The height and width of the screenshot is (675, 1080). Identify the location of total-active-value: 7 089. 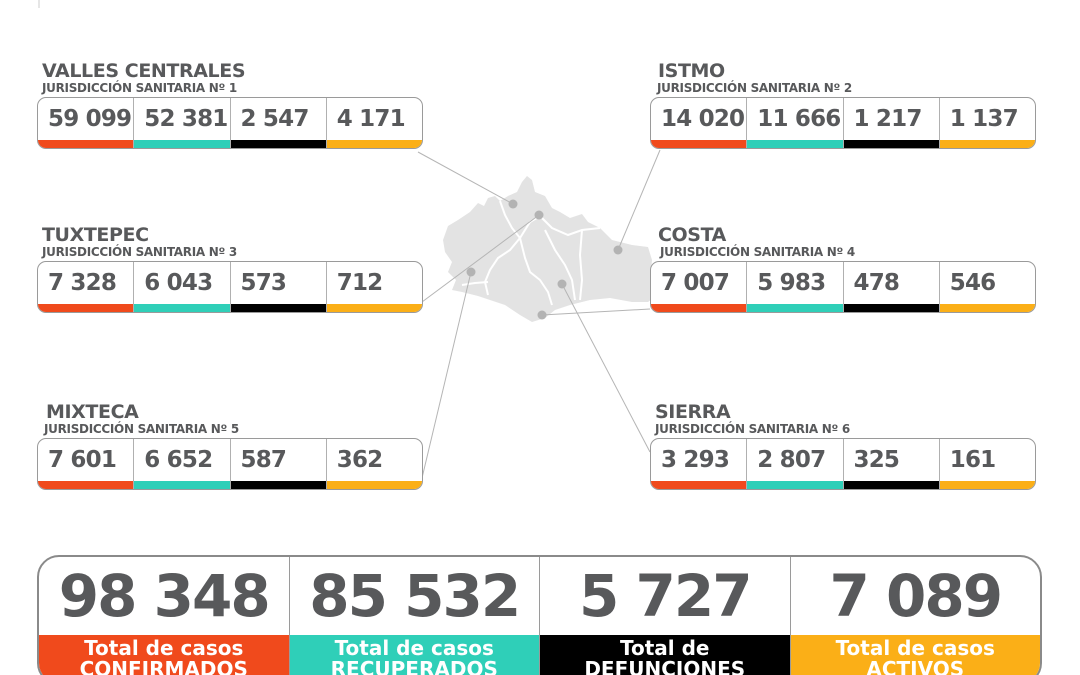
(916, 596).